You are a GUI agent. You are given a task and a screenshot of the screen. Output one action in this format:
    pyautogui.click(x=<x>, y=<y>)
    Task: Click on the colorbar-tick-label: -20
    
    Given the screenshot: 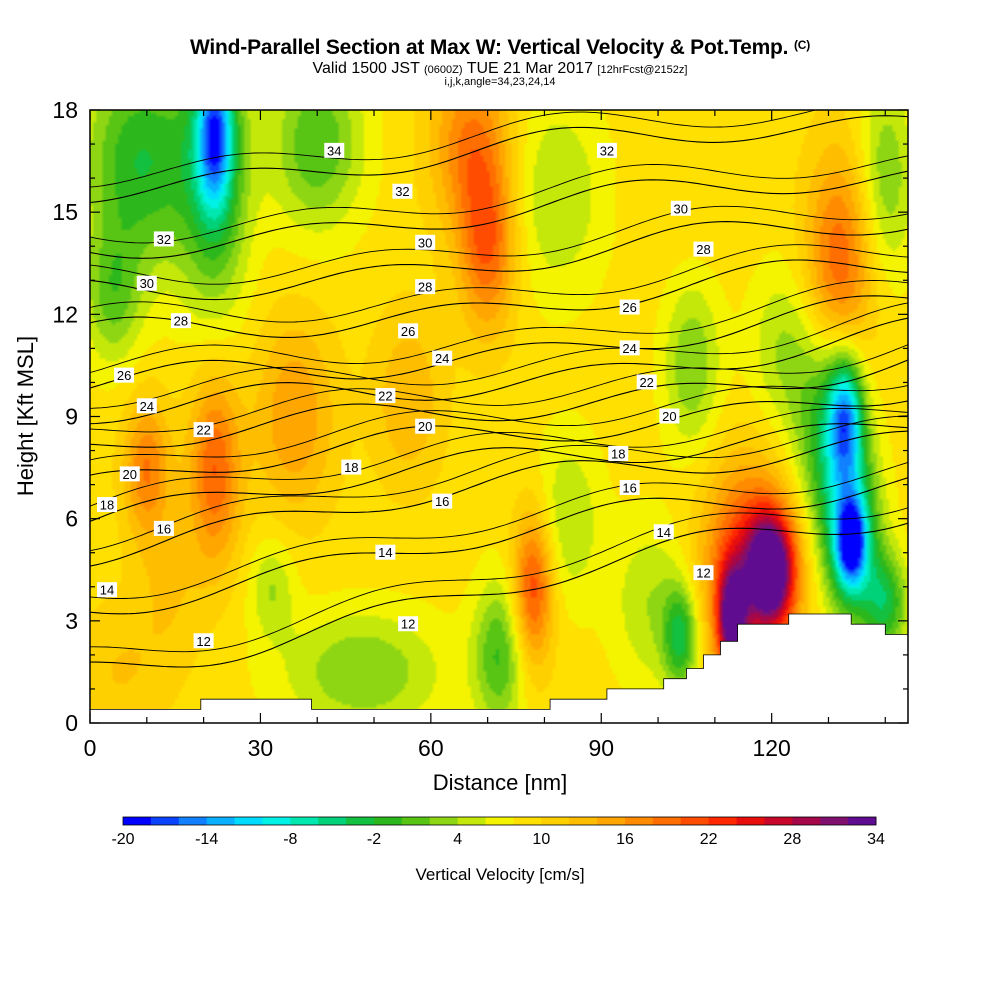 What is the action you would take?
    pyautogui.click(x=122, y=839)
    